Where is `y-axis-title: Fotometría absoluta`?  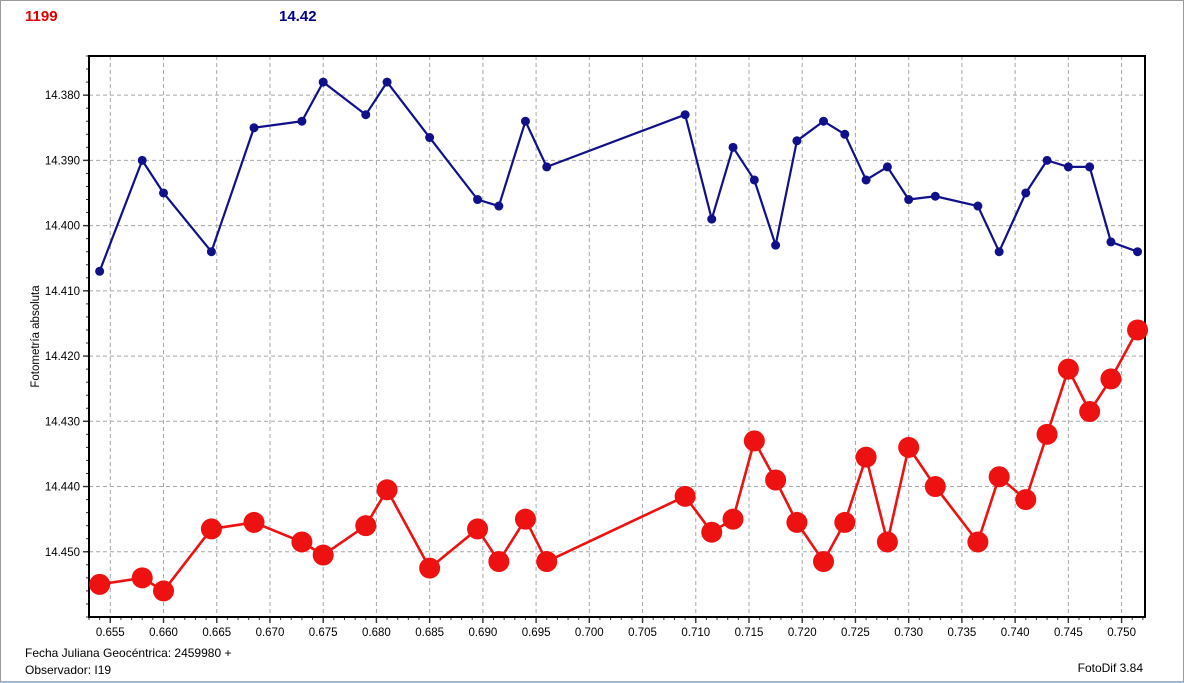 y-axis-title: Fotometría absoluta is located at coordinates (36, 336).